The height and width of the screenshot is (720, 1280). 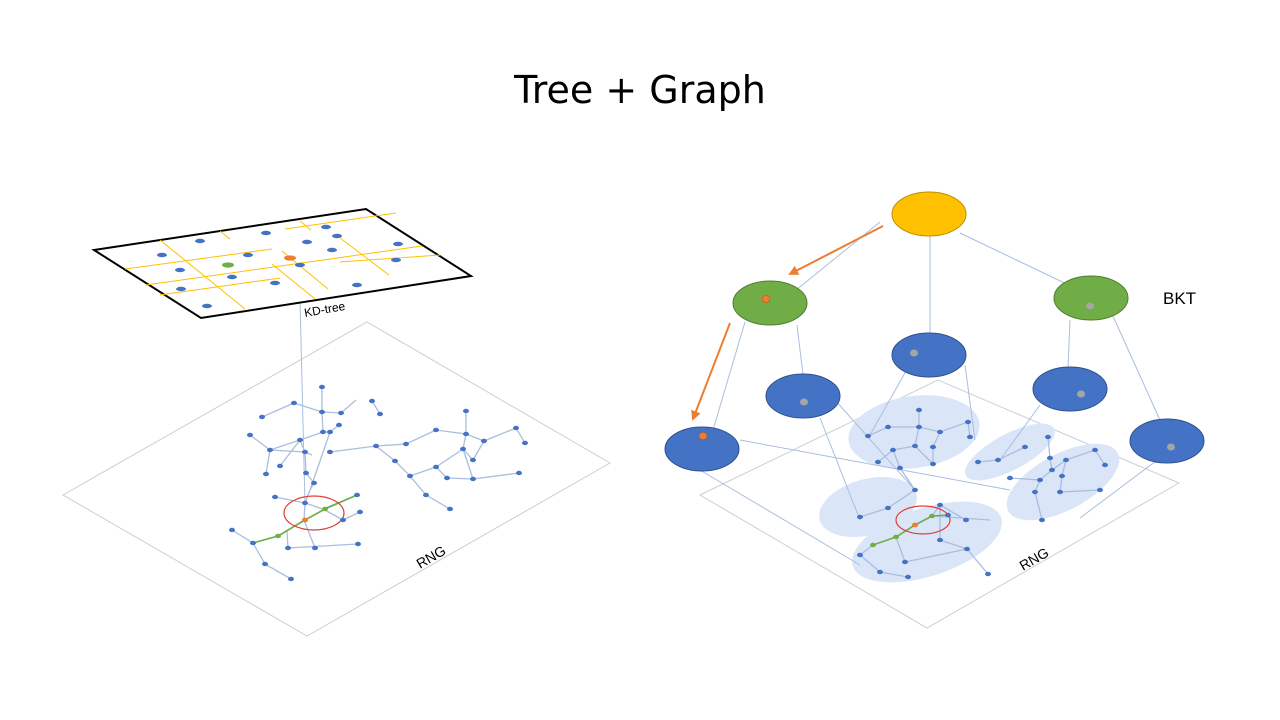 I want to click on query-point-left, so click(x=305, y=520).